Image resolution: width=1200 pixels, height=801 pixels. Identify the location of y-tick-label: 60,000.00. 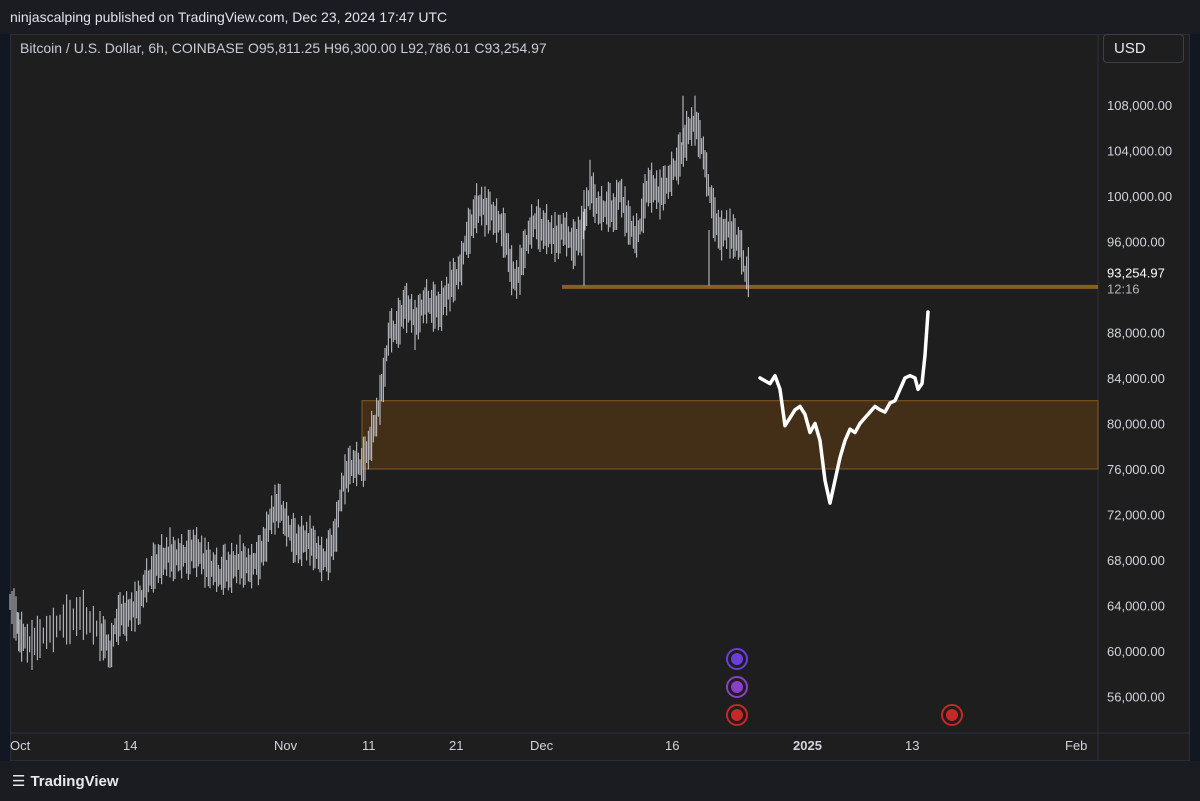
(1136, 651).